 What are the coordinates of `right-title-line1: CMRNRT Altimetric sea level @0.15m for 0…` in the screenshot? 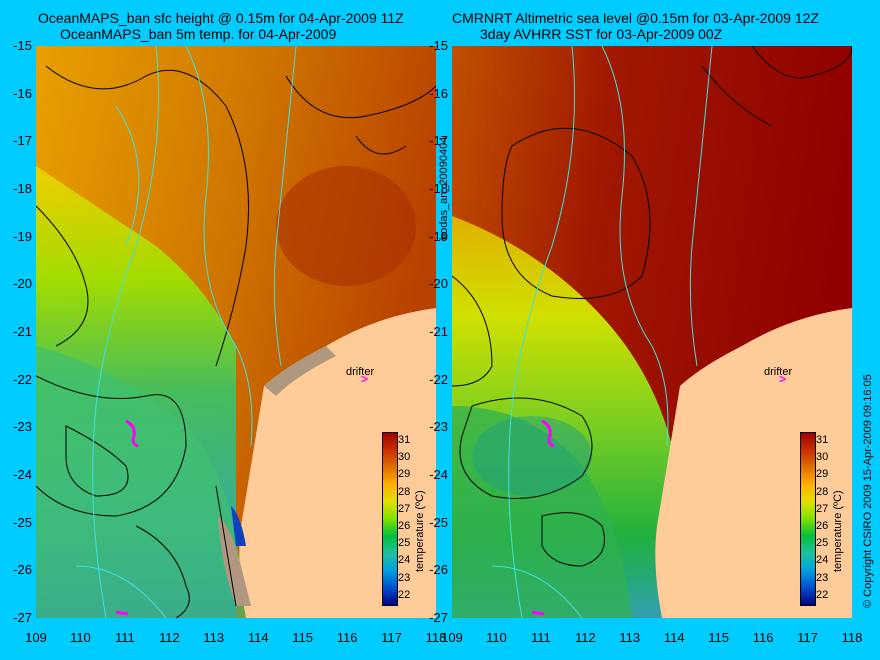 It's located at (635, 18).